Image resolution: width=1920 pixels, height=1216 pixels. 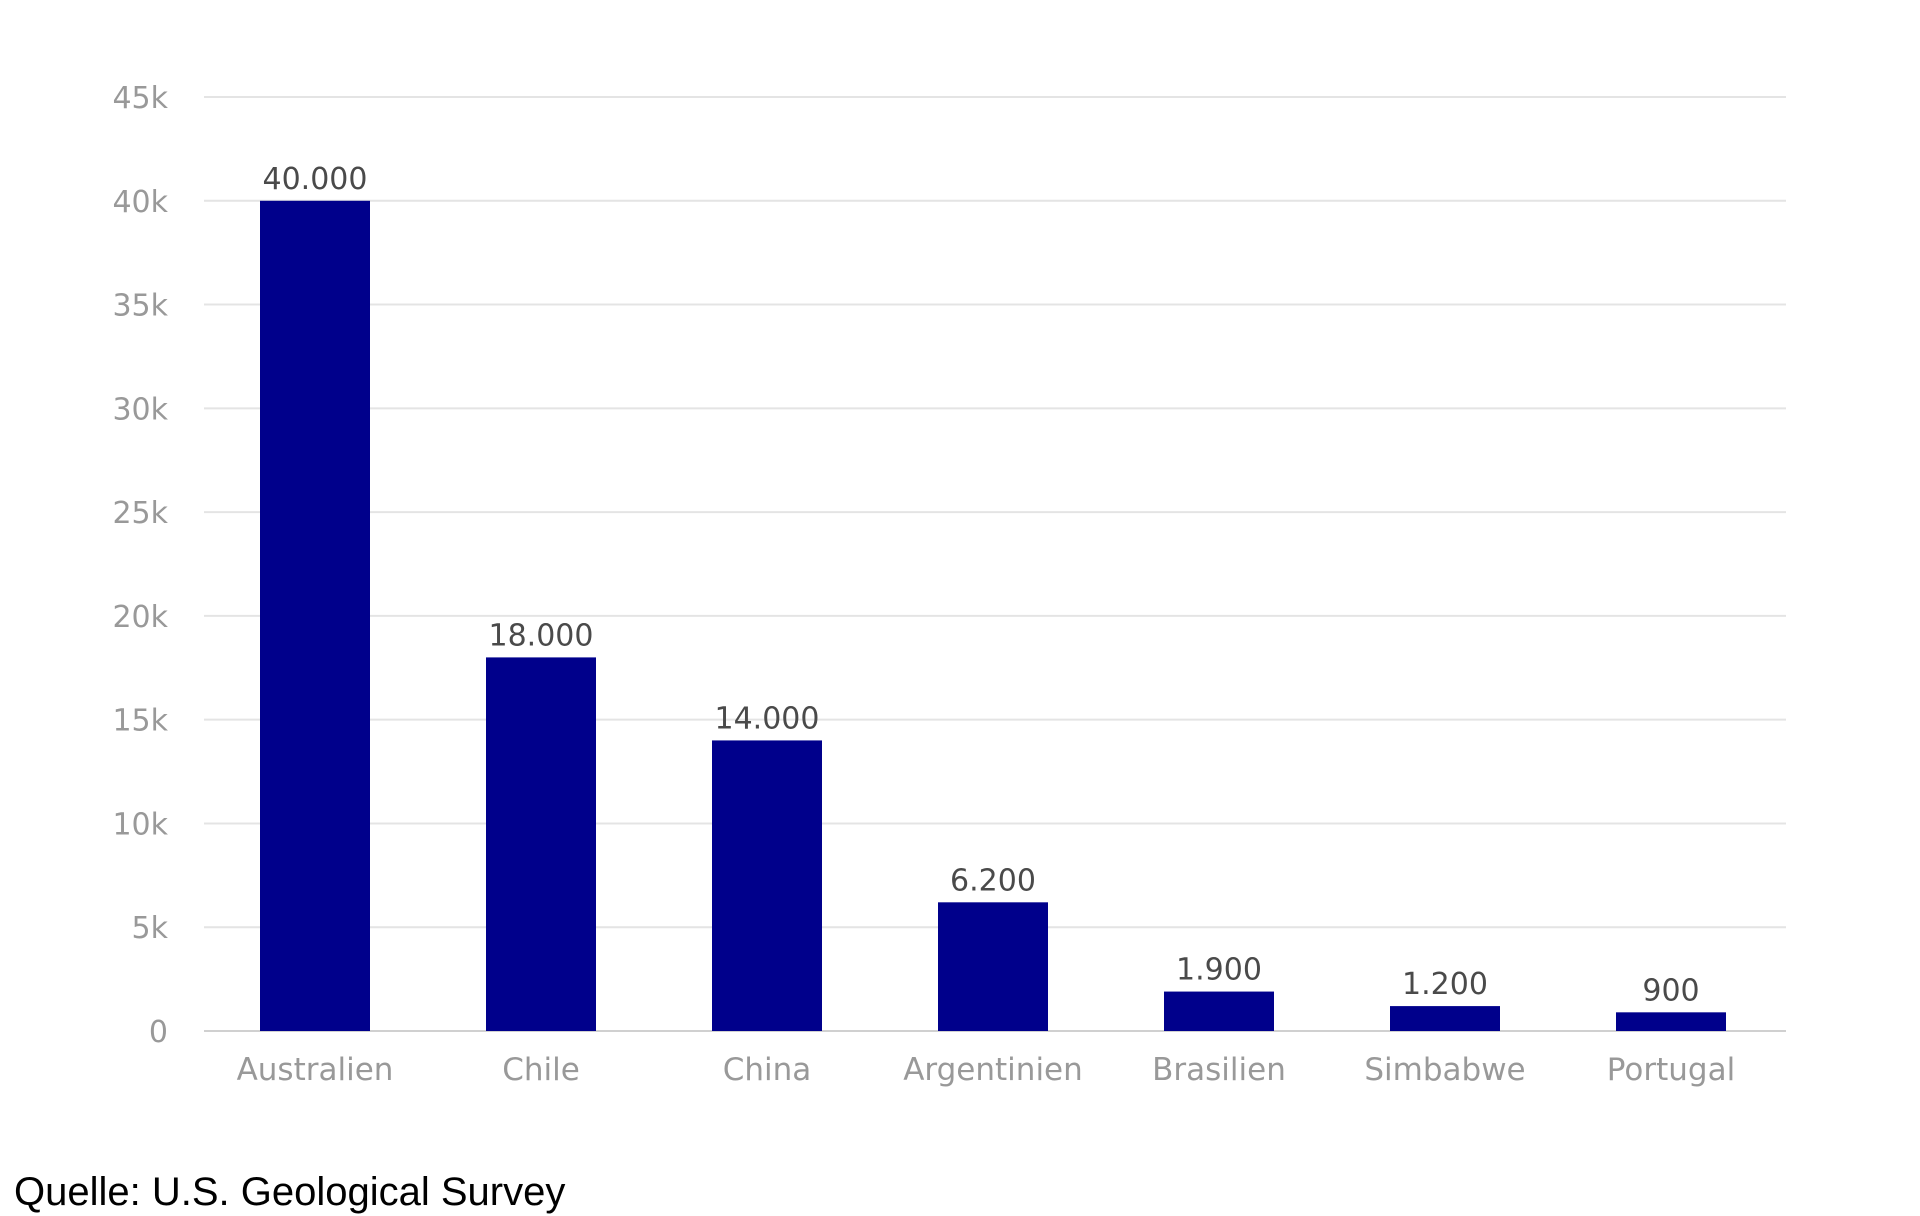 What do you see at coordinates (315, 179) in the screenshot?
I see `data-label: 40.000` at bounding box center [315, 179].